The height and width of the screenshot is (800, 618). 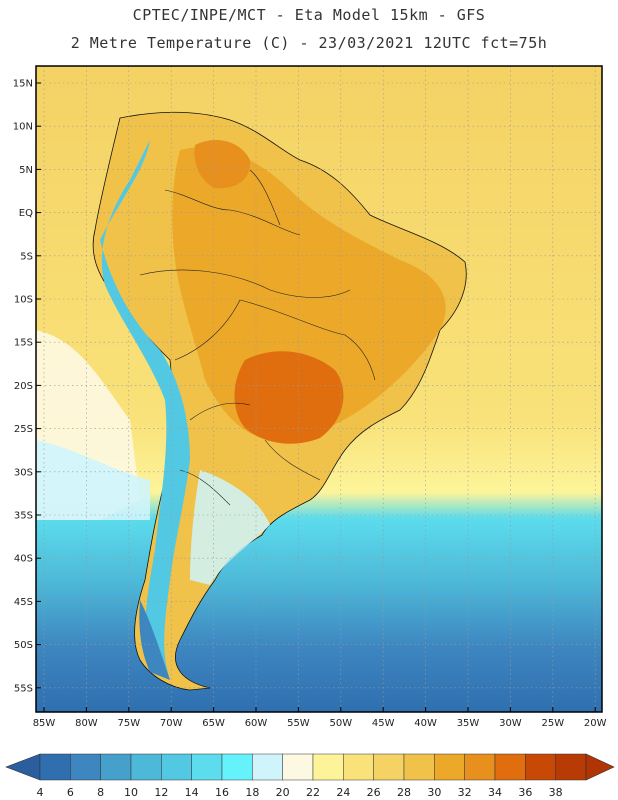 What do you see at coordinates (468, 723) in the screenshot?
I see `lon-label: 35W` at bounding box center [468, 723].